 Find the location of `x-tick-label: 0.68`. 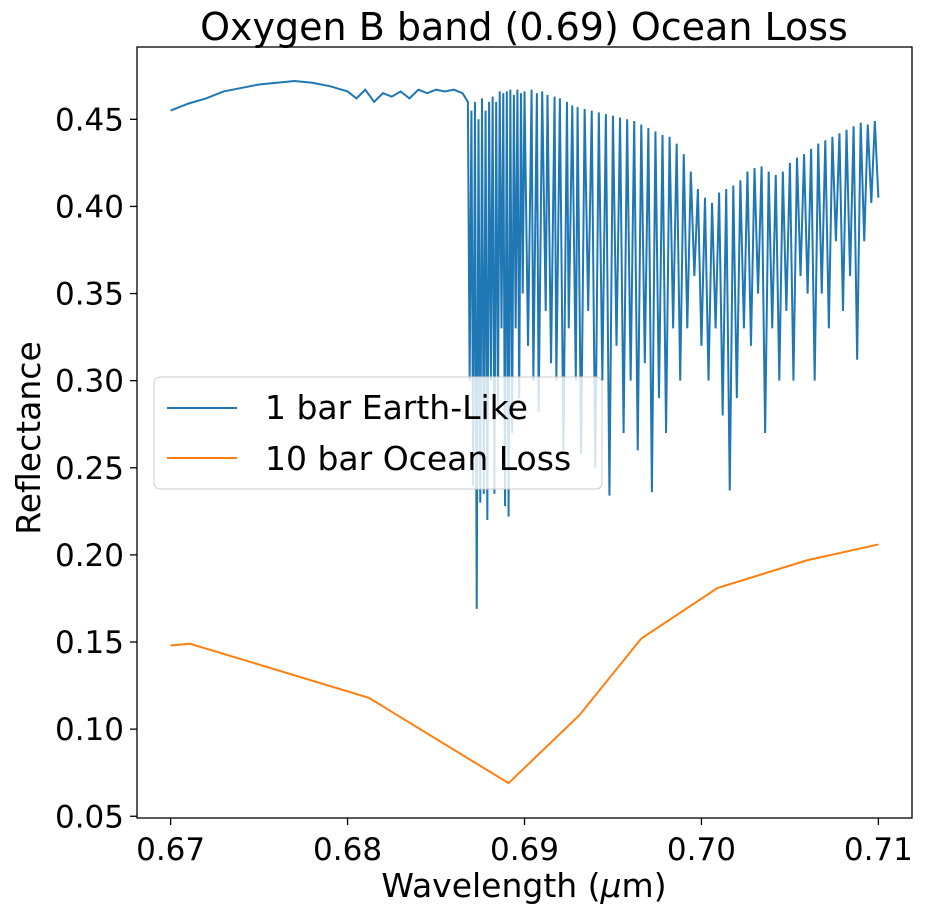

x-tick-label: 0.68 is located at coordinates (347, 850).